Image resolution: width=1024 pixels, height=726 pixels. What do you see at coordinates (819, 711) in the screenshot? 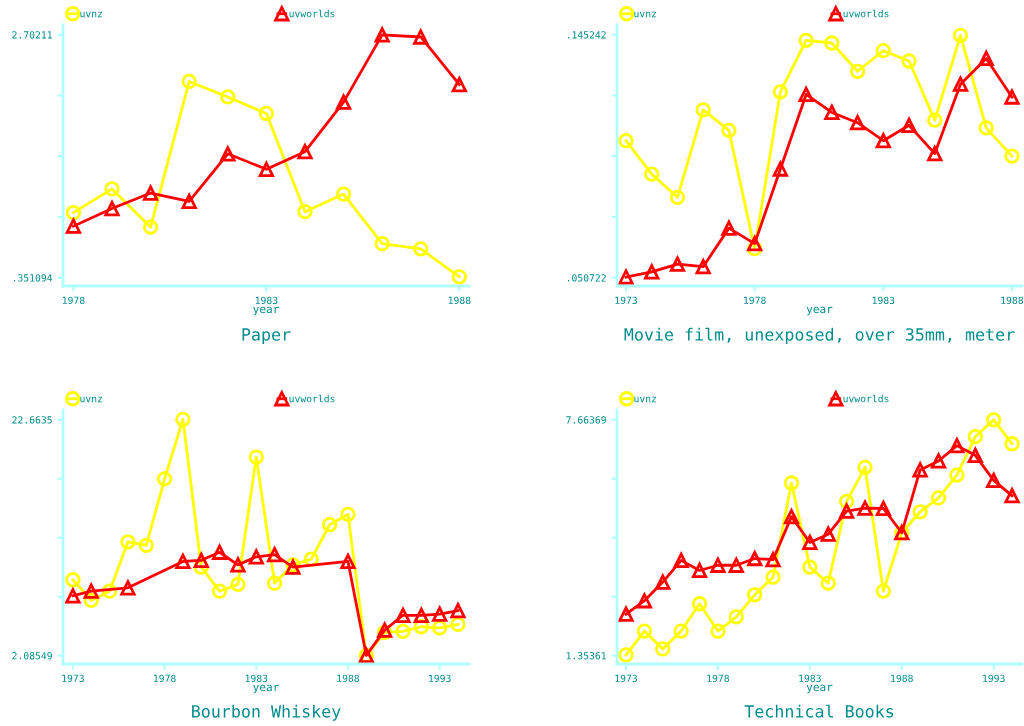
I see `text: Technical Books` at bounding box center [819, 711].